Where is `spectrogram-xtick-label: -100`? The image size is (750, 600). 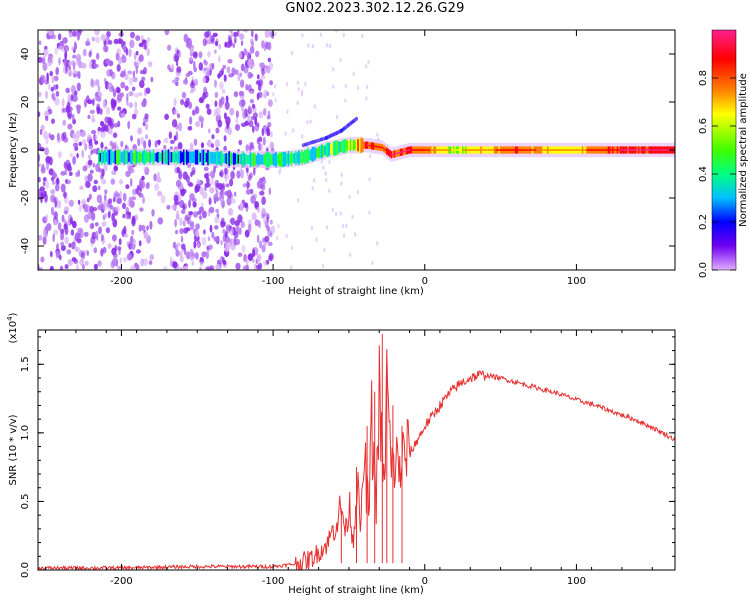 spectrogram-xtick-label: -100 is located at coordinates (273, 281).